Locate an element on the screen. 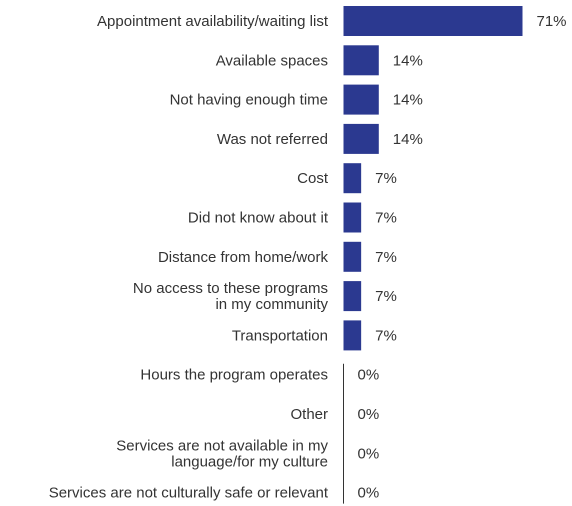  category-label: Cost is located at coordinates (313, 178).